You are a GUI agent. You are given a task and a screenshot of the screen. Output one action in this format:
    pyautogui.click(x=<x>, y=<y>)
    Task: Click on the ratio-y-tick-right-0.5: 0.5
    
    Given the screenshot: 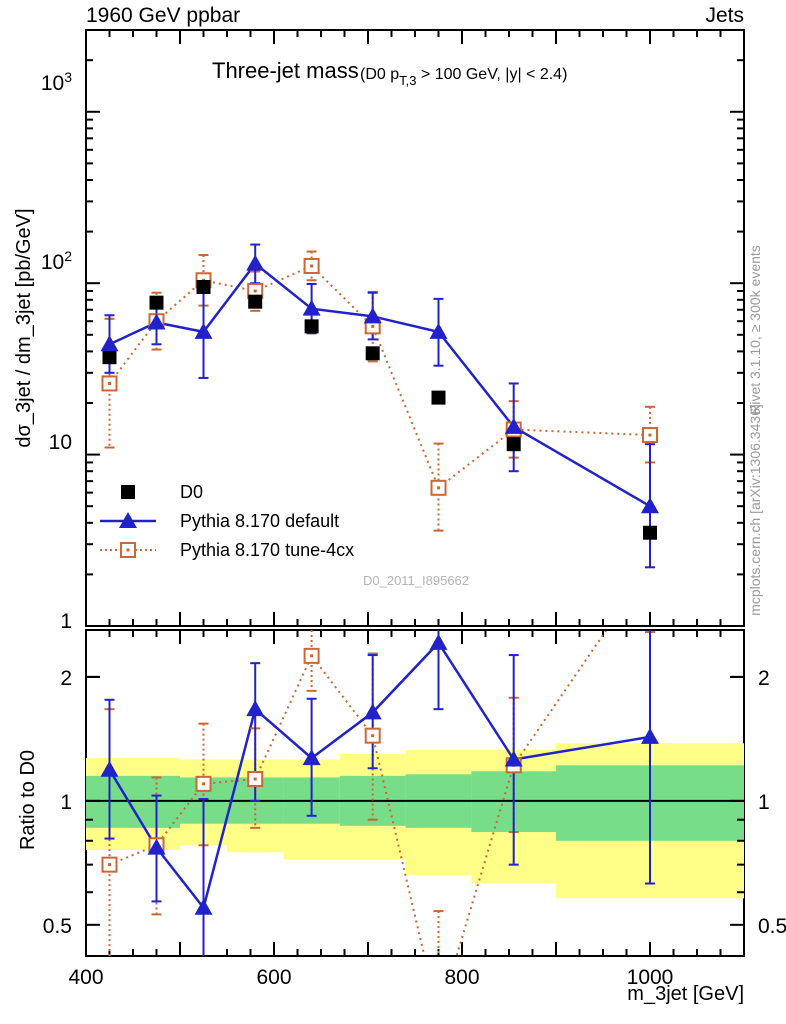 What is the action you would take?
    pyautogui.click(x=772, y=926)
    